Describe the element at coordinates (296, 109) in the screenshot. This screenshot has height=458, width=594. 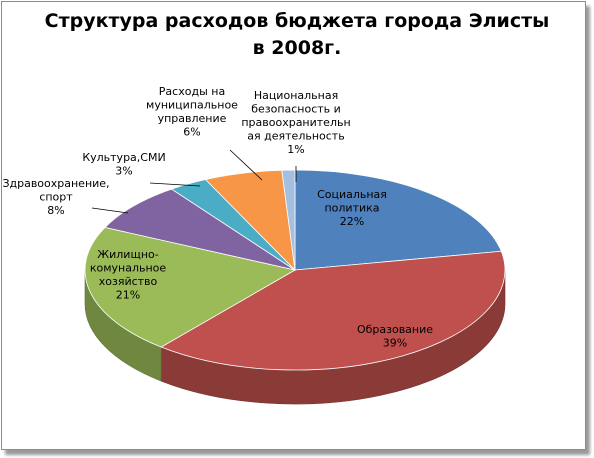
I see `slice-label-line-6-1: безопасность и` at that location.